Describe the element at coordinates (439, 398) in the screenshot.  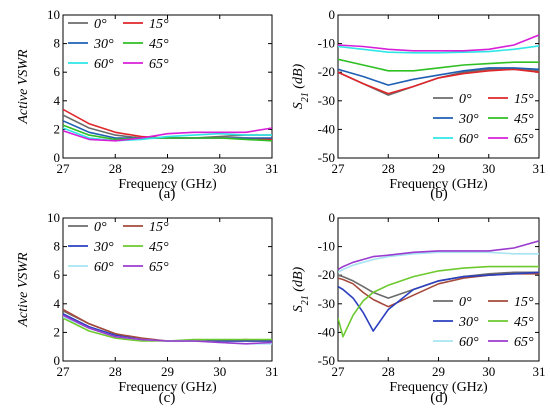
I see `panel-caption: (d)` at that location.